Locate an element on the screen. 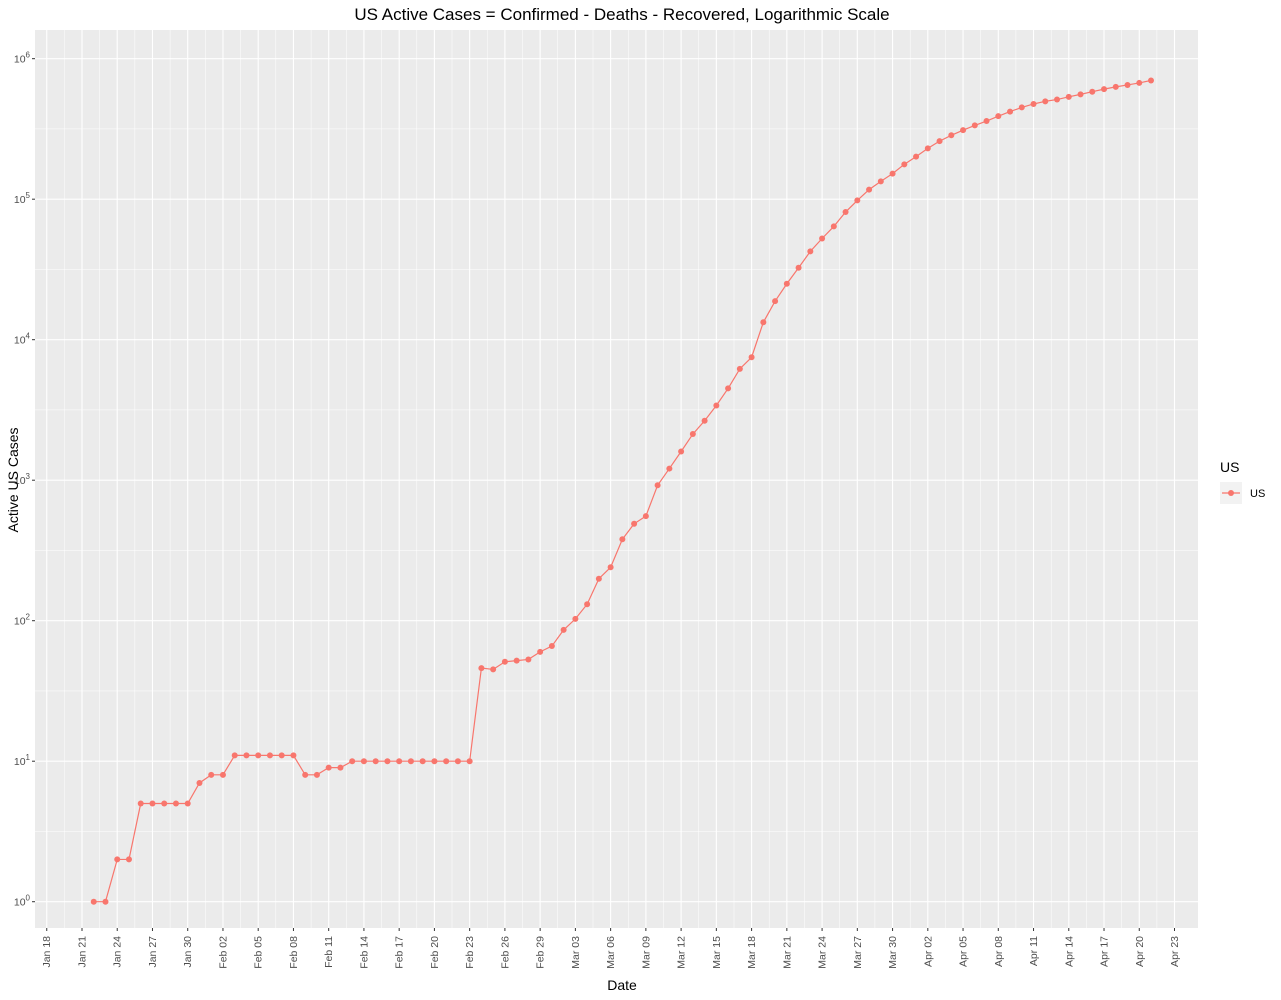 This screenshot has width=1281, height=1000. x-tick-label: Apr 02 is located at coordinates (928, 951).